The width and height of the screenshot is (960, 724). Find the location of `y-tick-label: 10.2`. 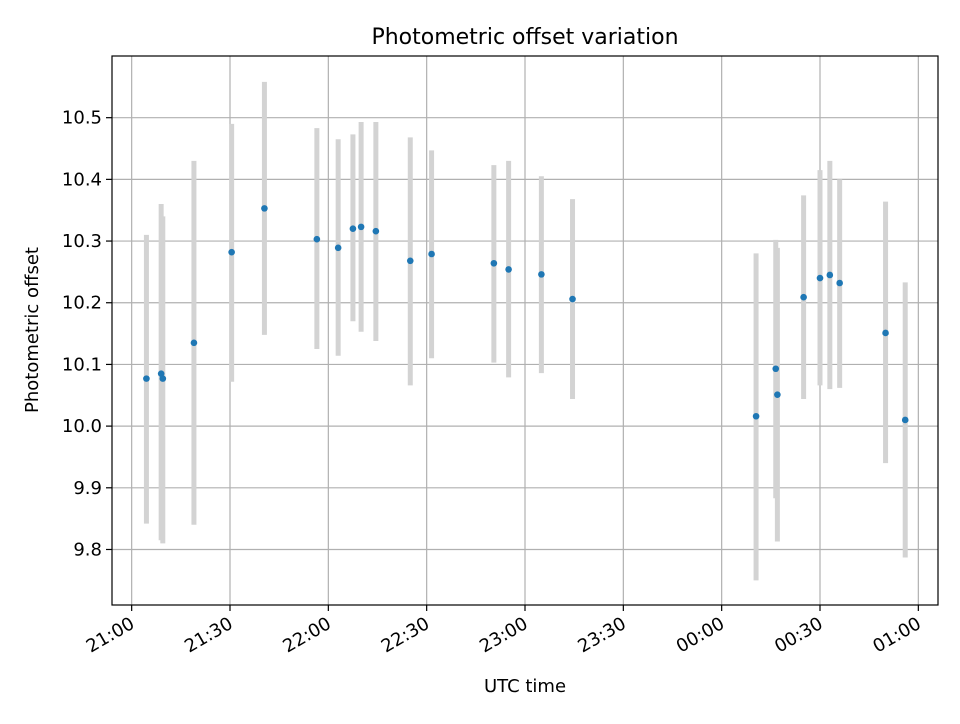

y-tick-label: 10.2 is located at coordinates (82, 303).